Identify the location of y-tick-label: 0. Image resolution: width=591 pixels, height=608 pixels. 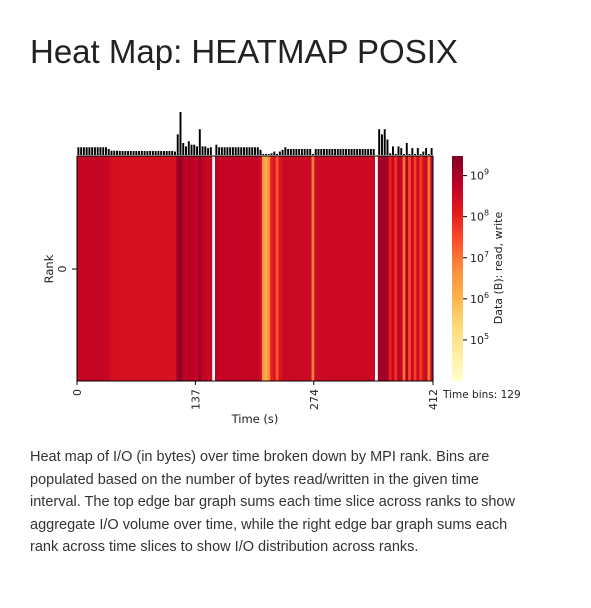
(62, 269).